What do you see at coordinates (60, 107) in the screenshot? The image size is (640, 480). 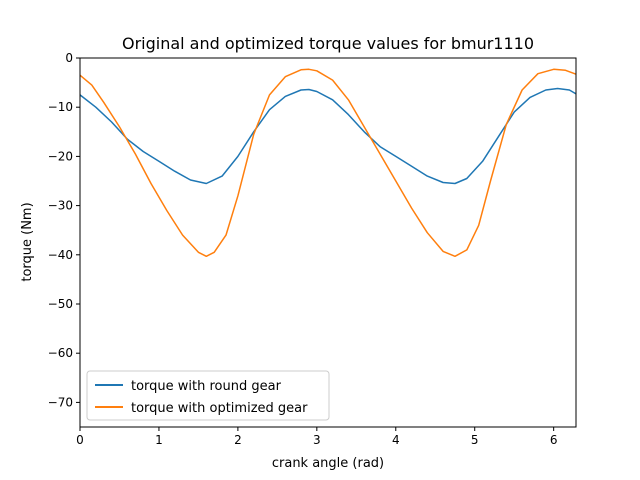 I see `y-tick-label: −10` at bounding box center [60, 107].